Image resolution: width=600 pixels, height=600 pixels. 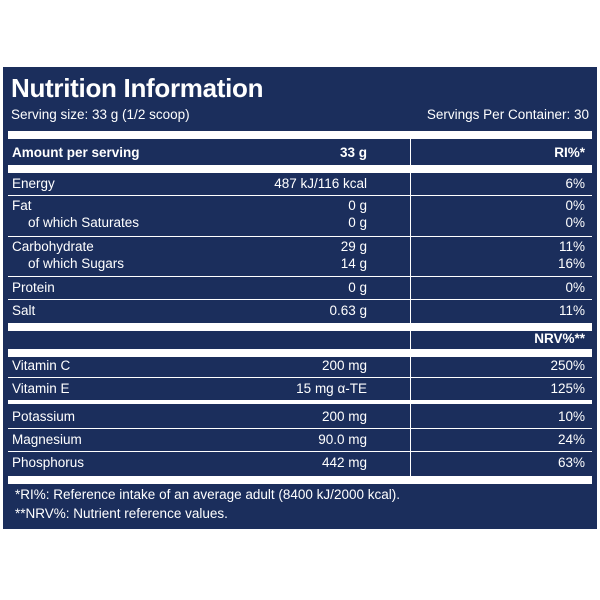 I want to click on row-name: of which Saturates, so click(x=84, y=222).